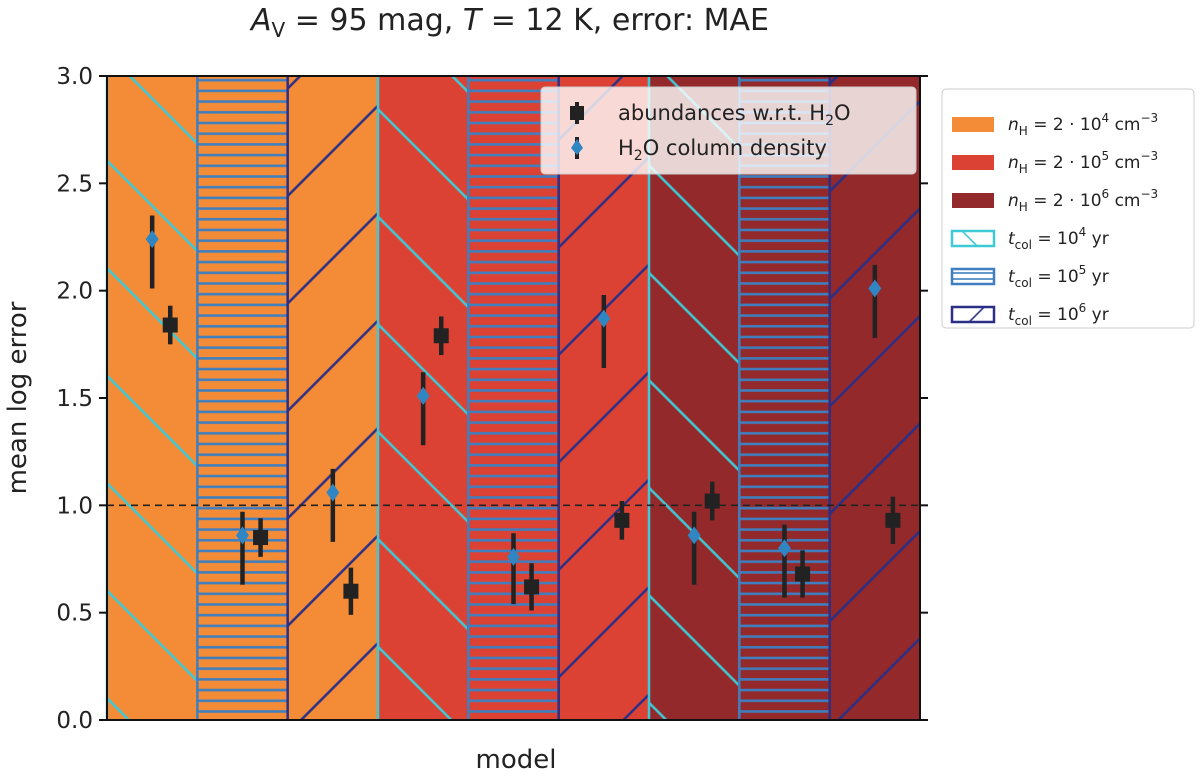 This screenshot has width=1200, height=776. I want to click on legend-markers: abundances w.r.t. H2O H2O column density, so click(728, 130).